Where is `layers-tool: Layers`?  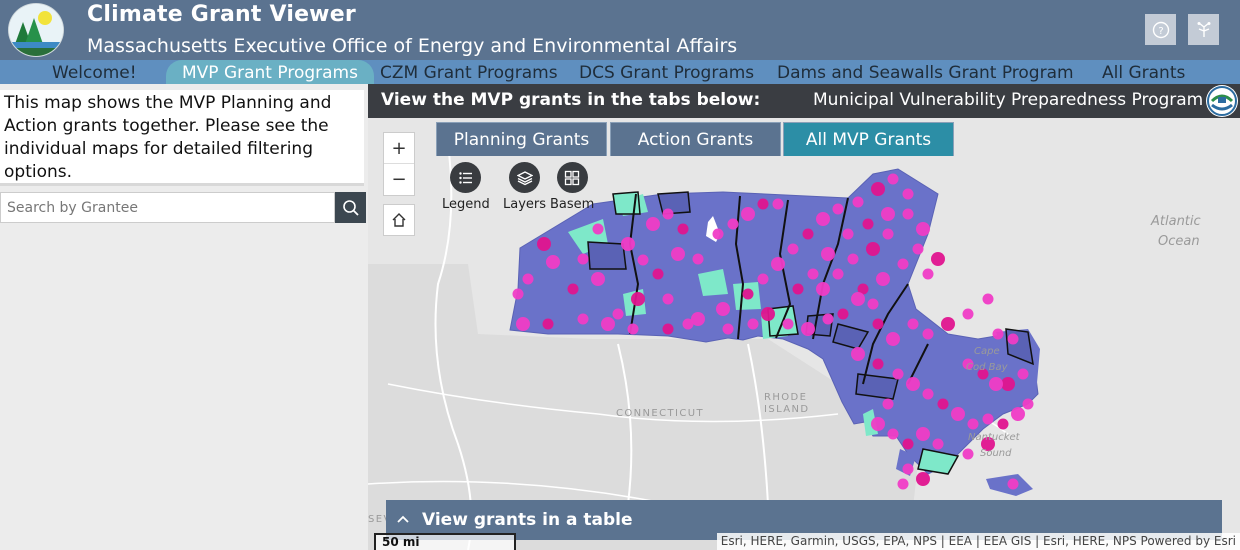
layers-tool: Layers is located at coordinates (524, 187).